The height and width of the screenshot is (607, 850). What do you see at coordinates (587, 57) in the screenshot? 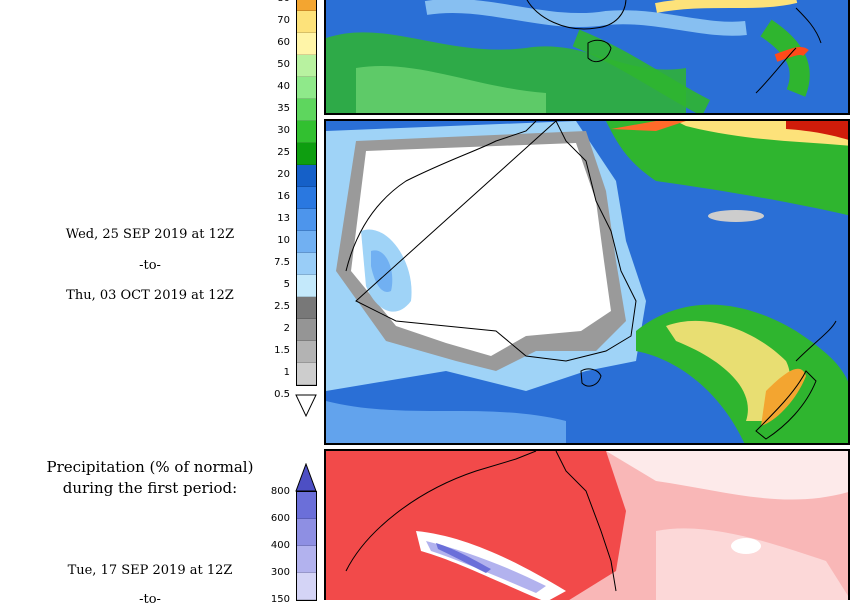
I see `precip-map-top-partial` at bounding box center [587, 57].